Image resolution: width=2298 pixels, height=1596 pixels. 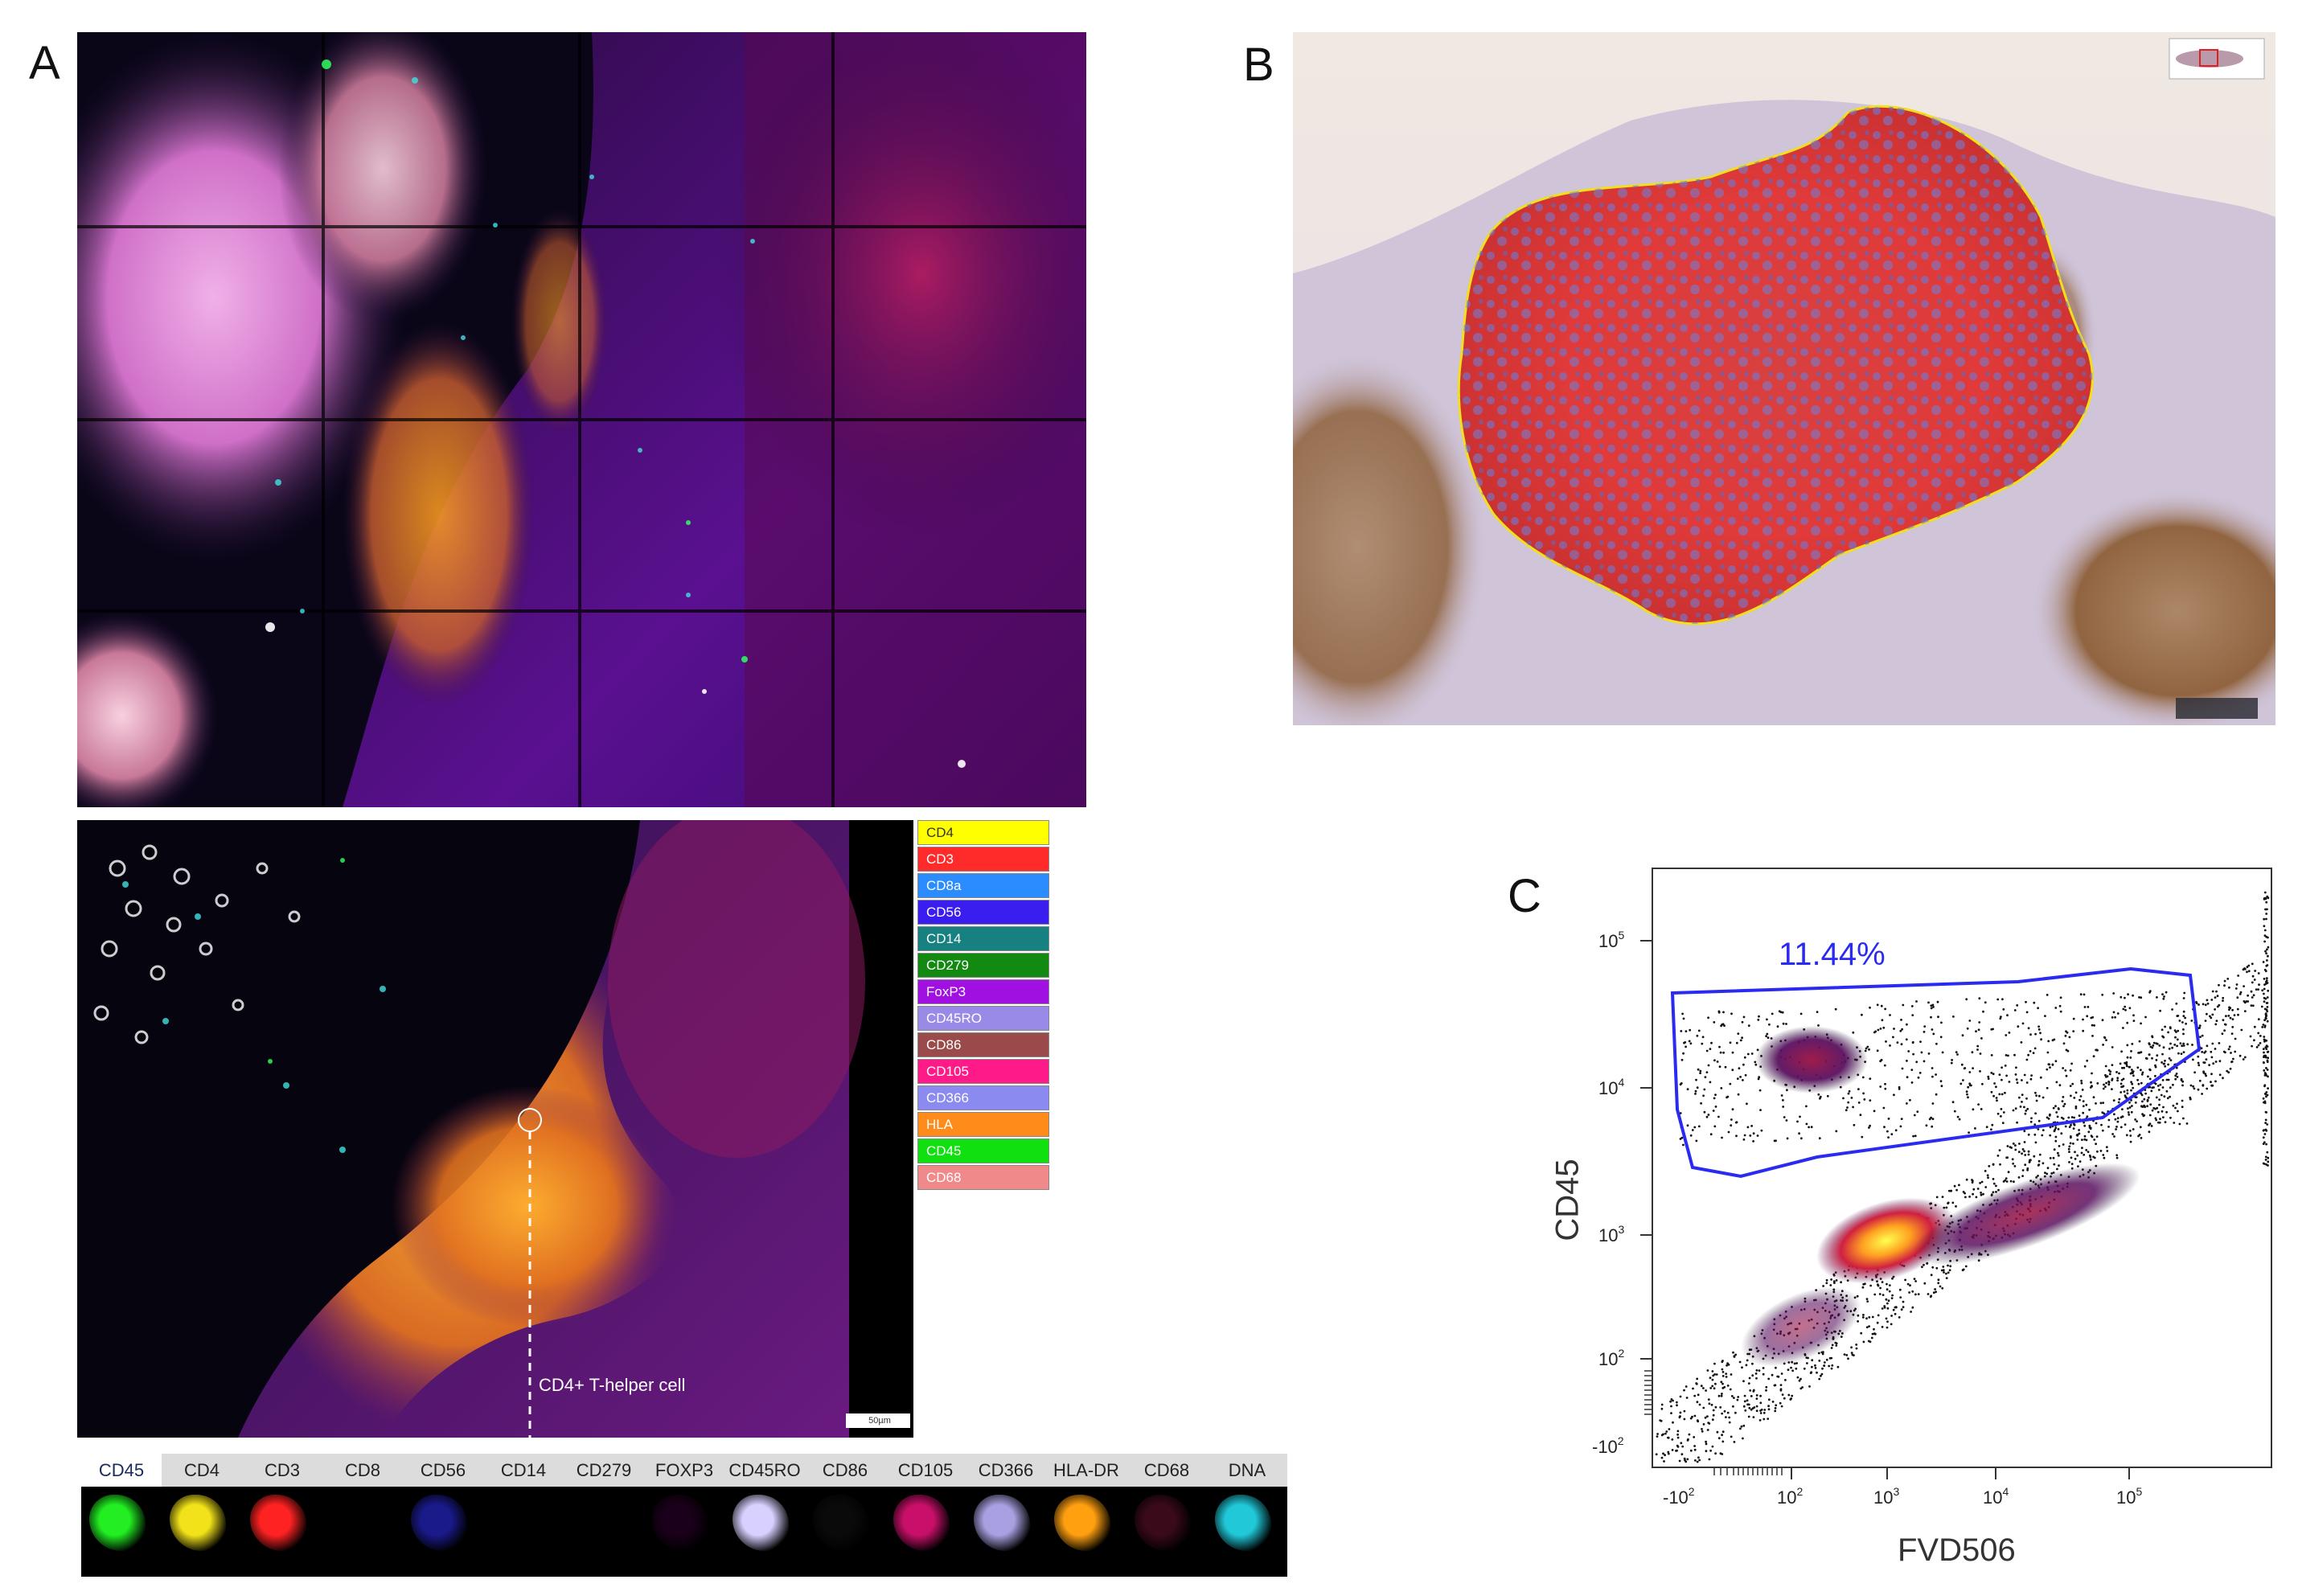 What do you see at coordinates (983, 965) in the screenshot?
I see `legend-item-cd279: CD279` at bounding box center [983, 965].